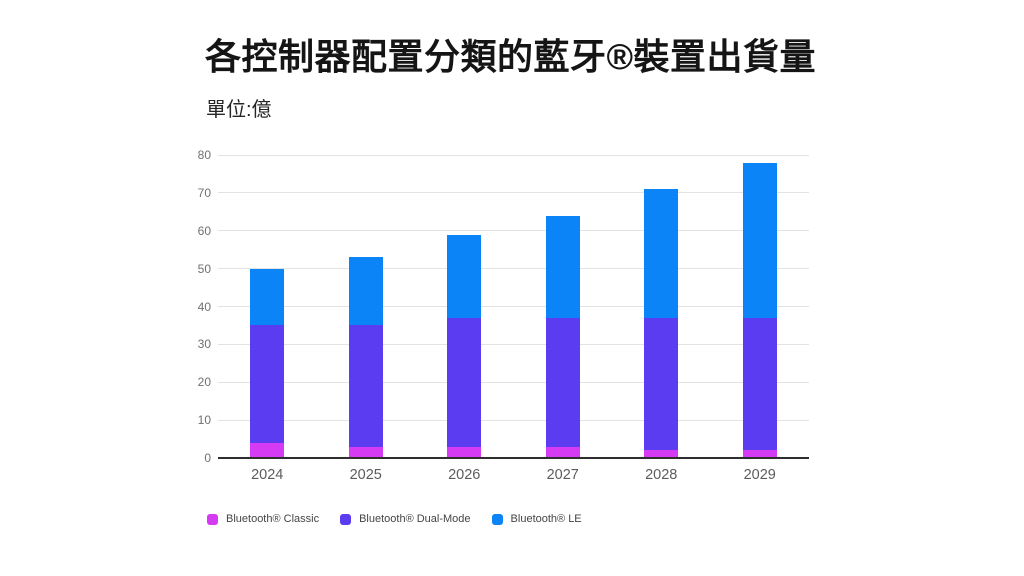  I want to click on y-axis: 0 10 20 30 40 50 60 70 80, so click(105, 306).